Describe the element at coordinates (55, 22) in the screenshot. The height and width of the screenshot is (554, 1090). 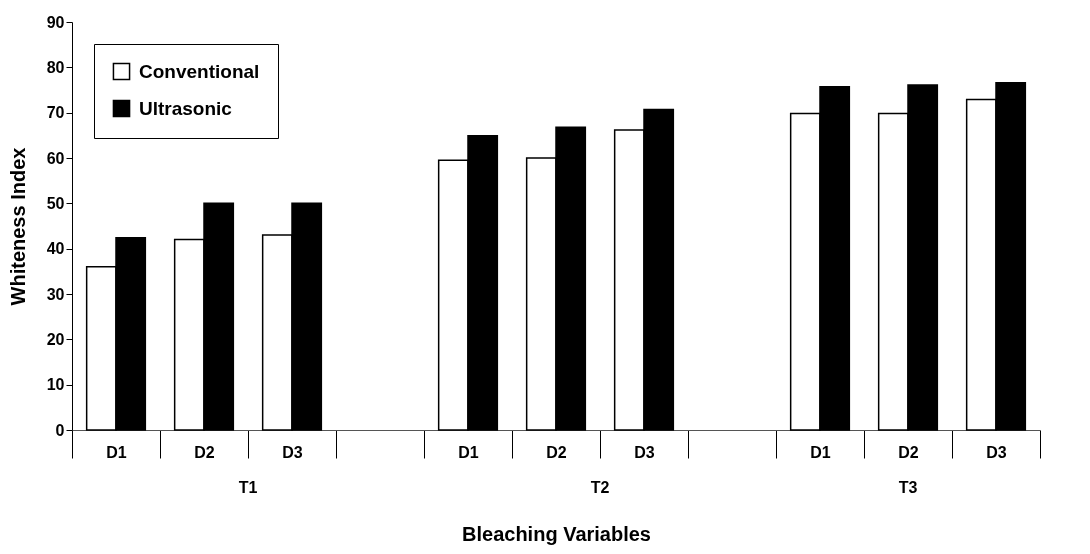
I see `y-tick-label: 90` at that location.